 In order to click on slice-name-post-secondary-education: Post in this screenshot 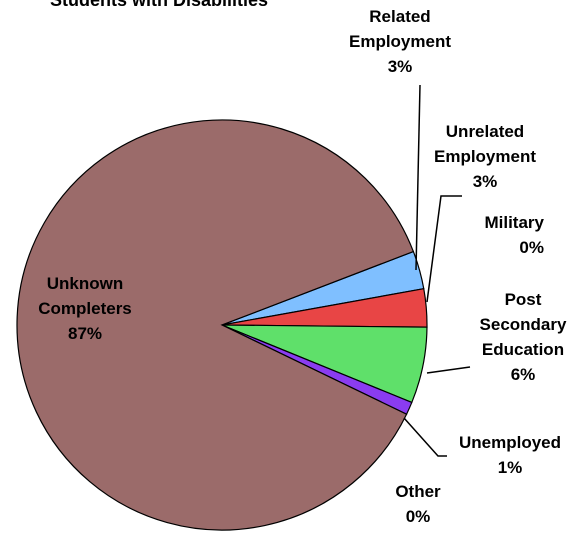, I will do `click(523, 299)`.